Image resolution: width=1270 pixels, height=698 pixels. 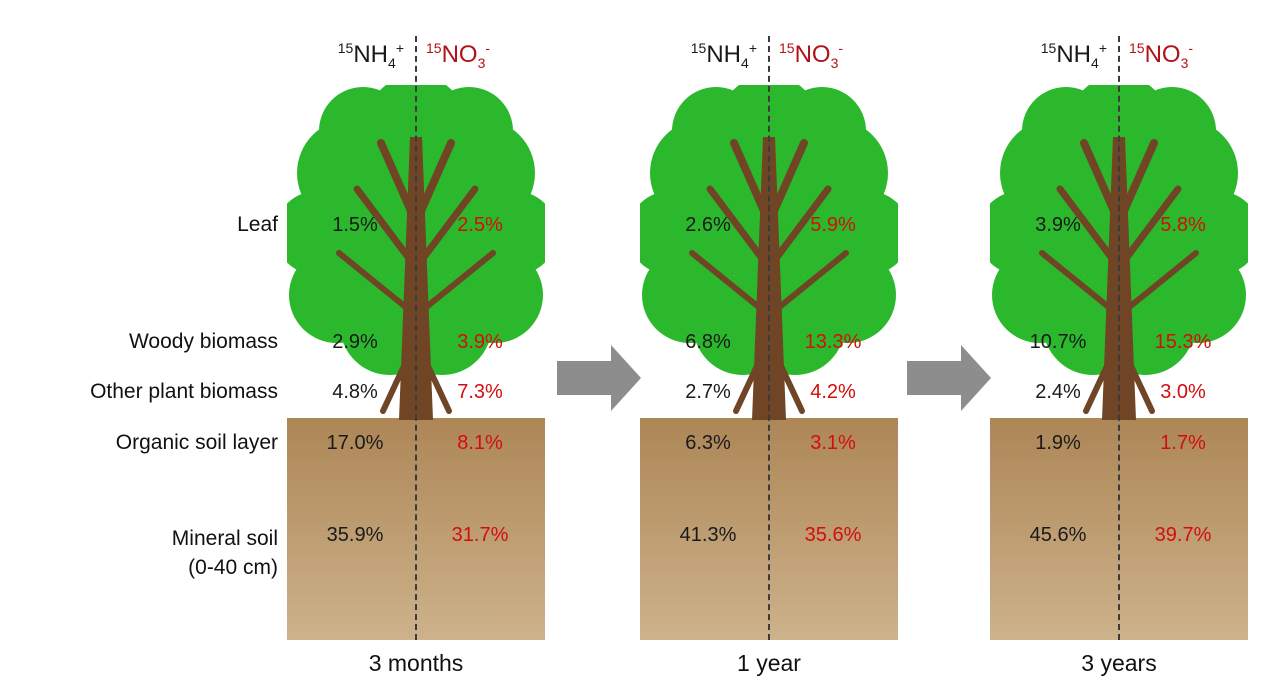 What do you see at coordinates (833, 342) in the screenshot?
I see `woody-no3-value: 13.3%` at bounding box center [833, 342].